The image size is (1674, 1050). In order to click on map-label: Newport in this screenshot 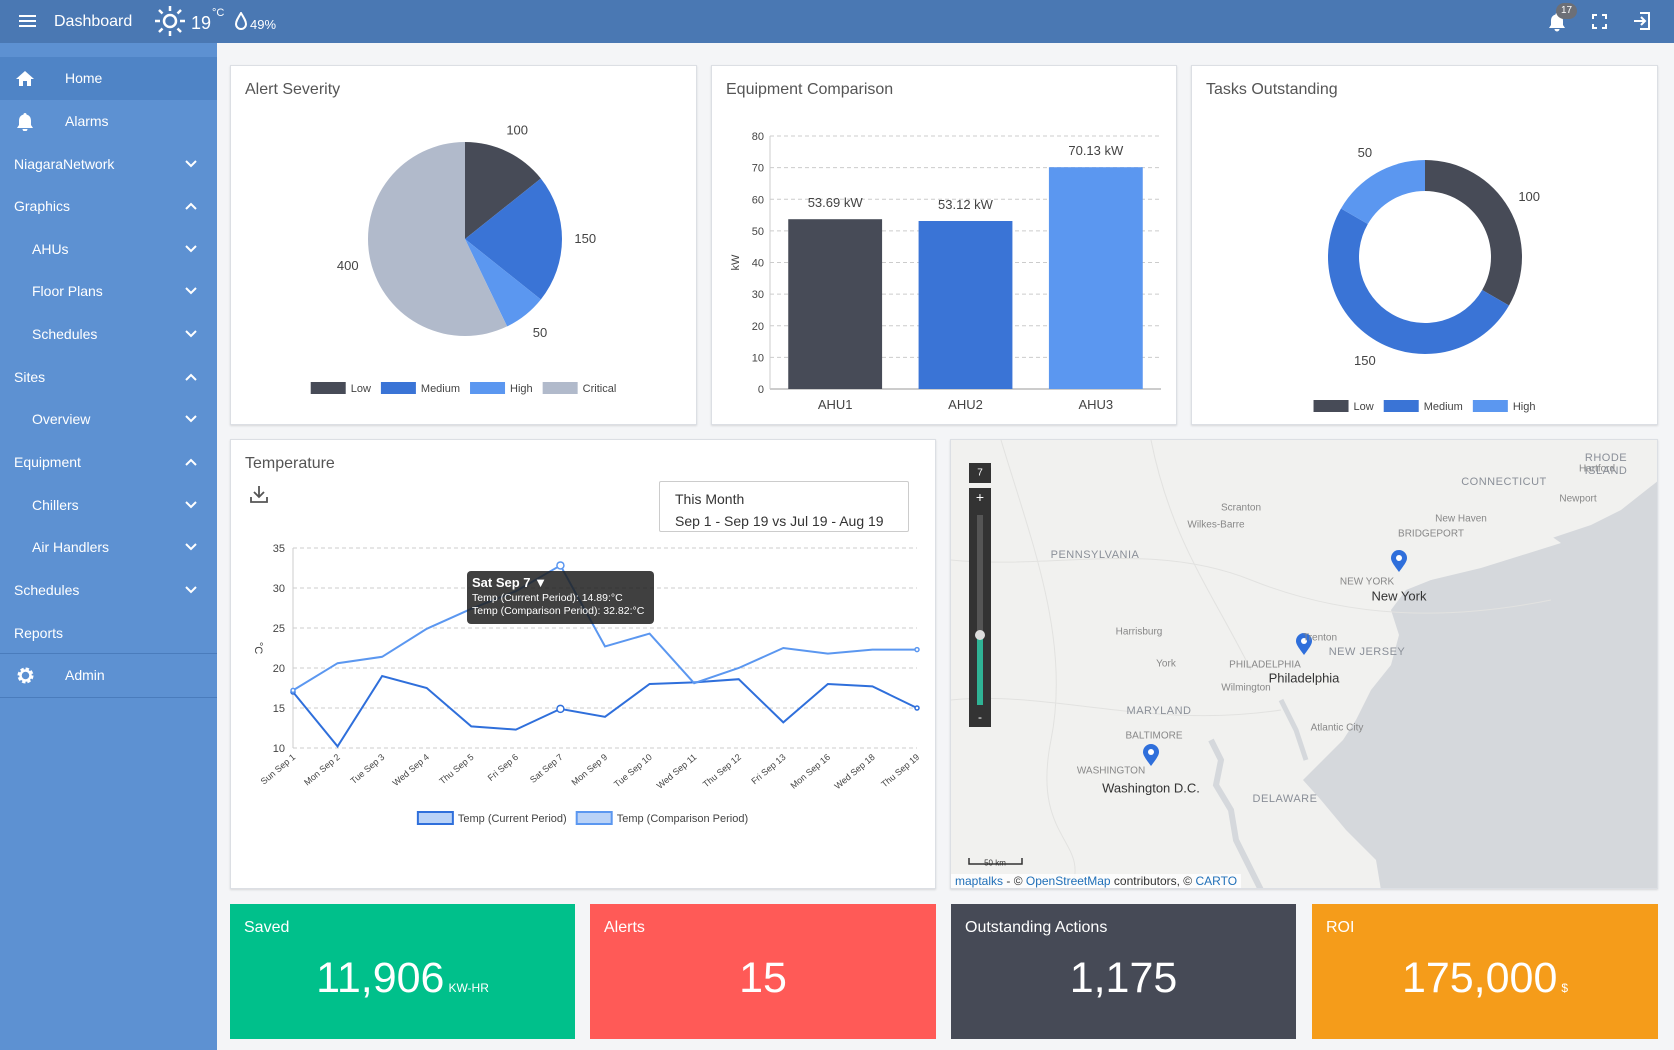, I will do `click(1578, 499)`.